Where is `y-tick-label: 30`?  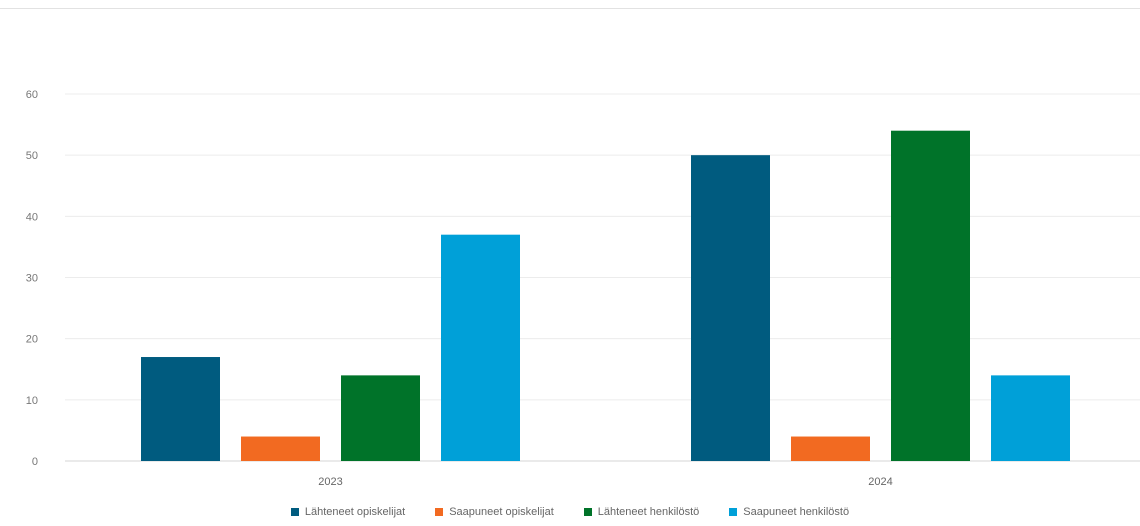
y-tick-label: 30 is located at coordinates (32, 279).